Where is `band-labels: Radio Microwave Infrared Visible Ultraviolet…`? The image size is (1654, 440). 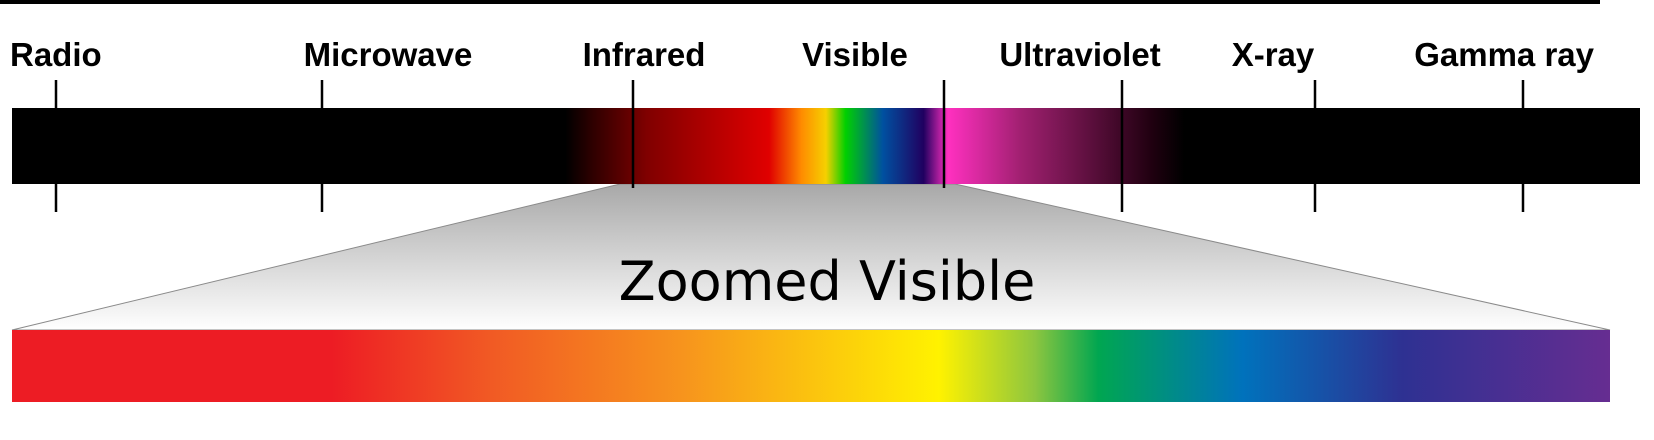 band-labels: Radio Microwave Infrared Visible Ultraviolet… is located at coordinates (802, 54).